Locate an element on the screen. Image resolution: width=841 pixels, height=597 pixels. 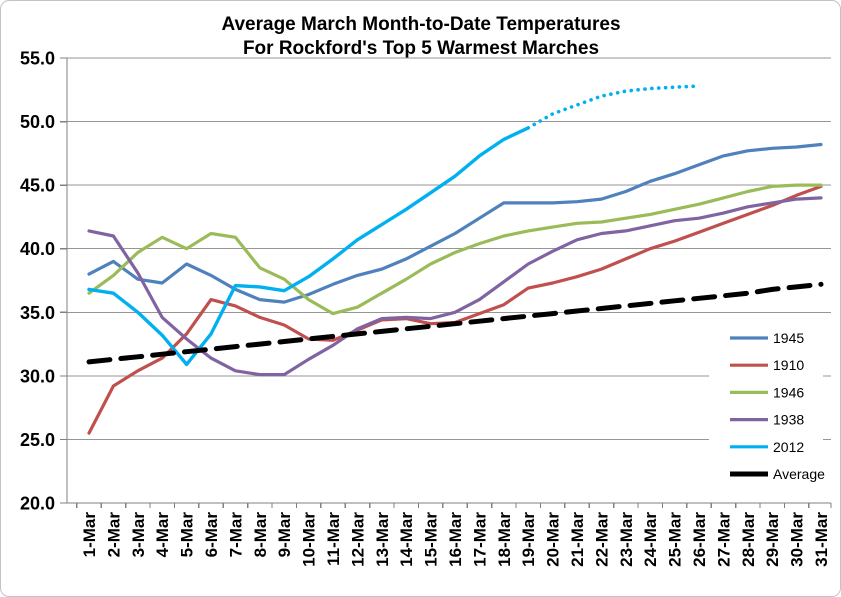
legend-item-1945: 1945 is located at coordinates (767, 338).